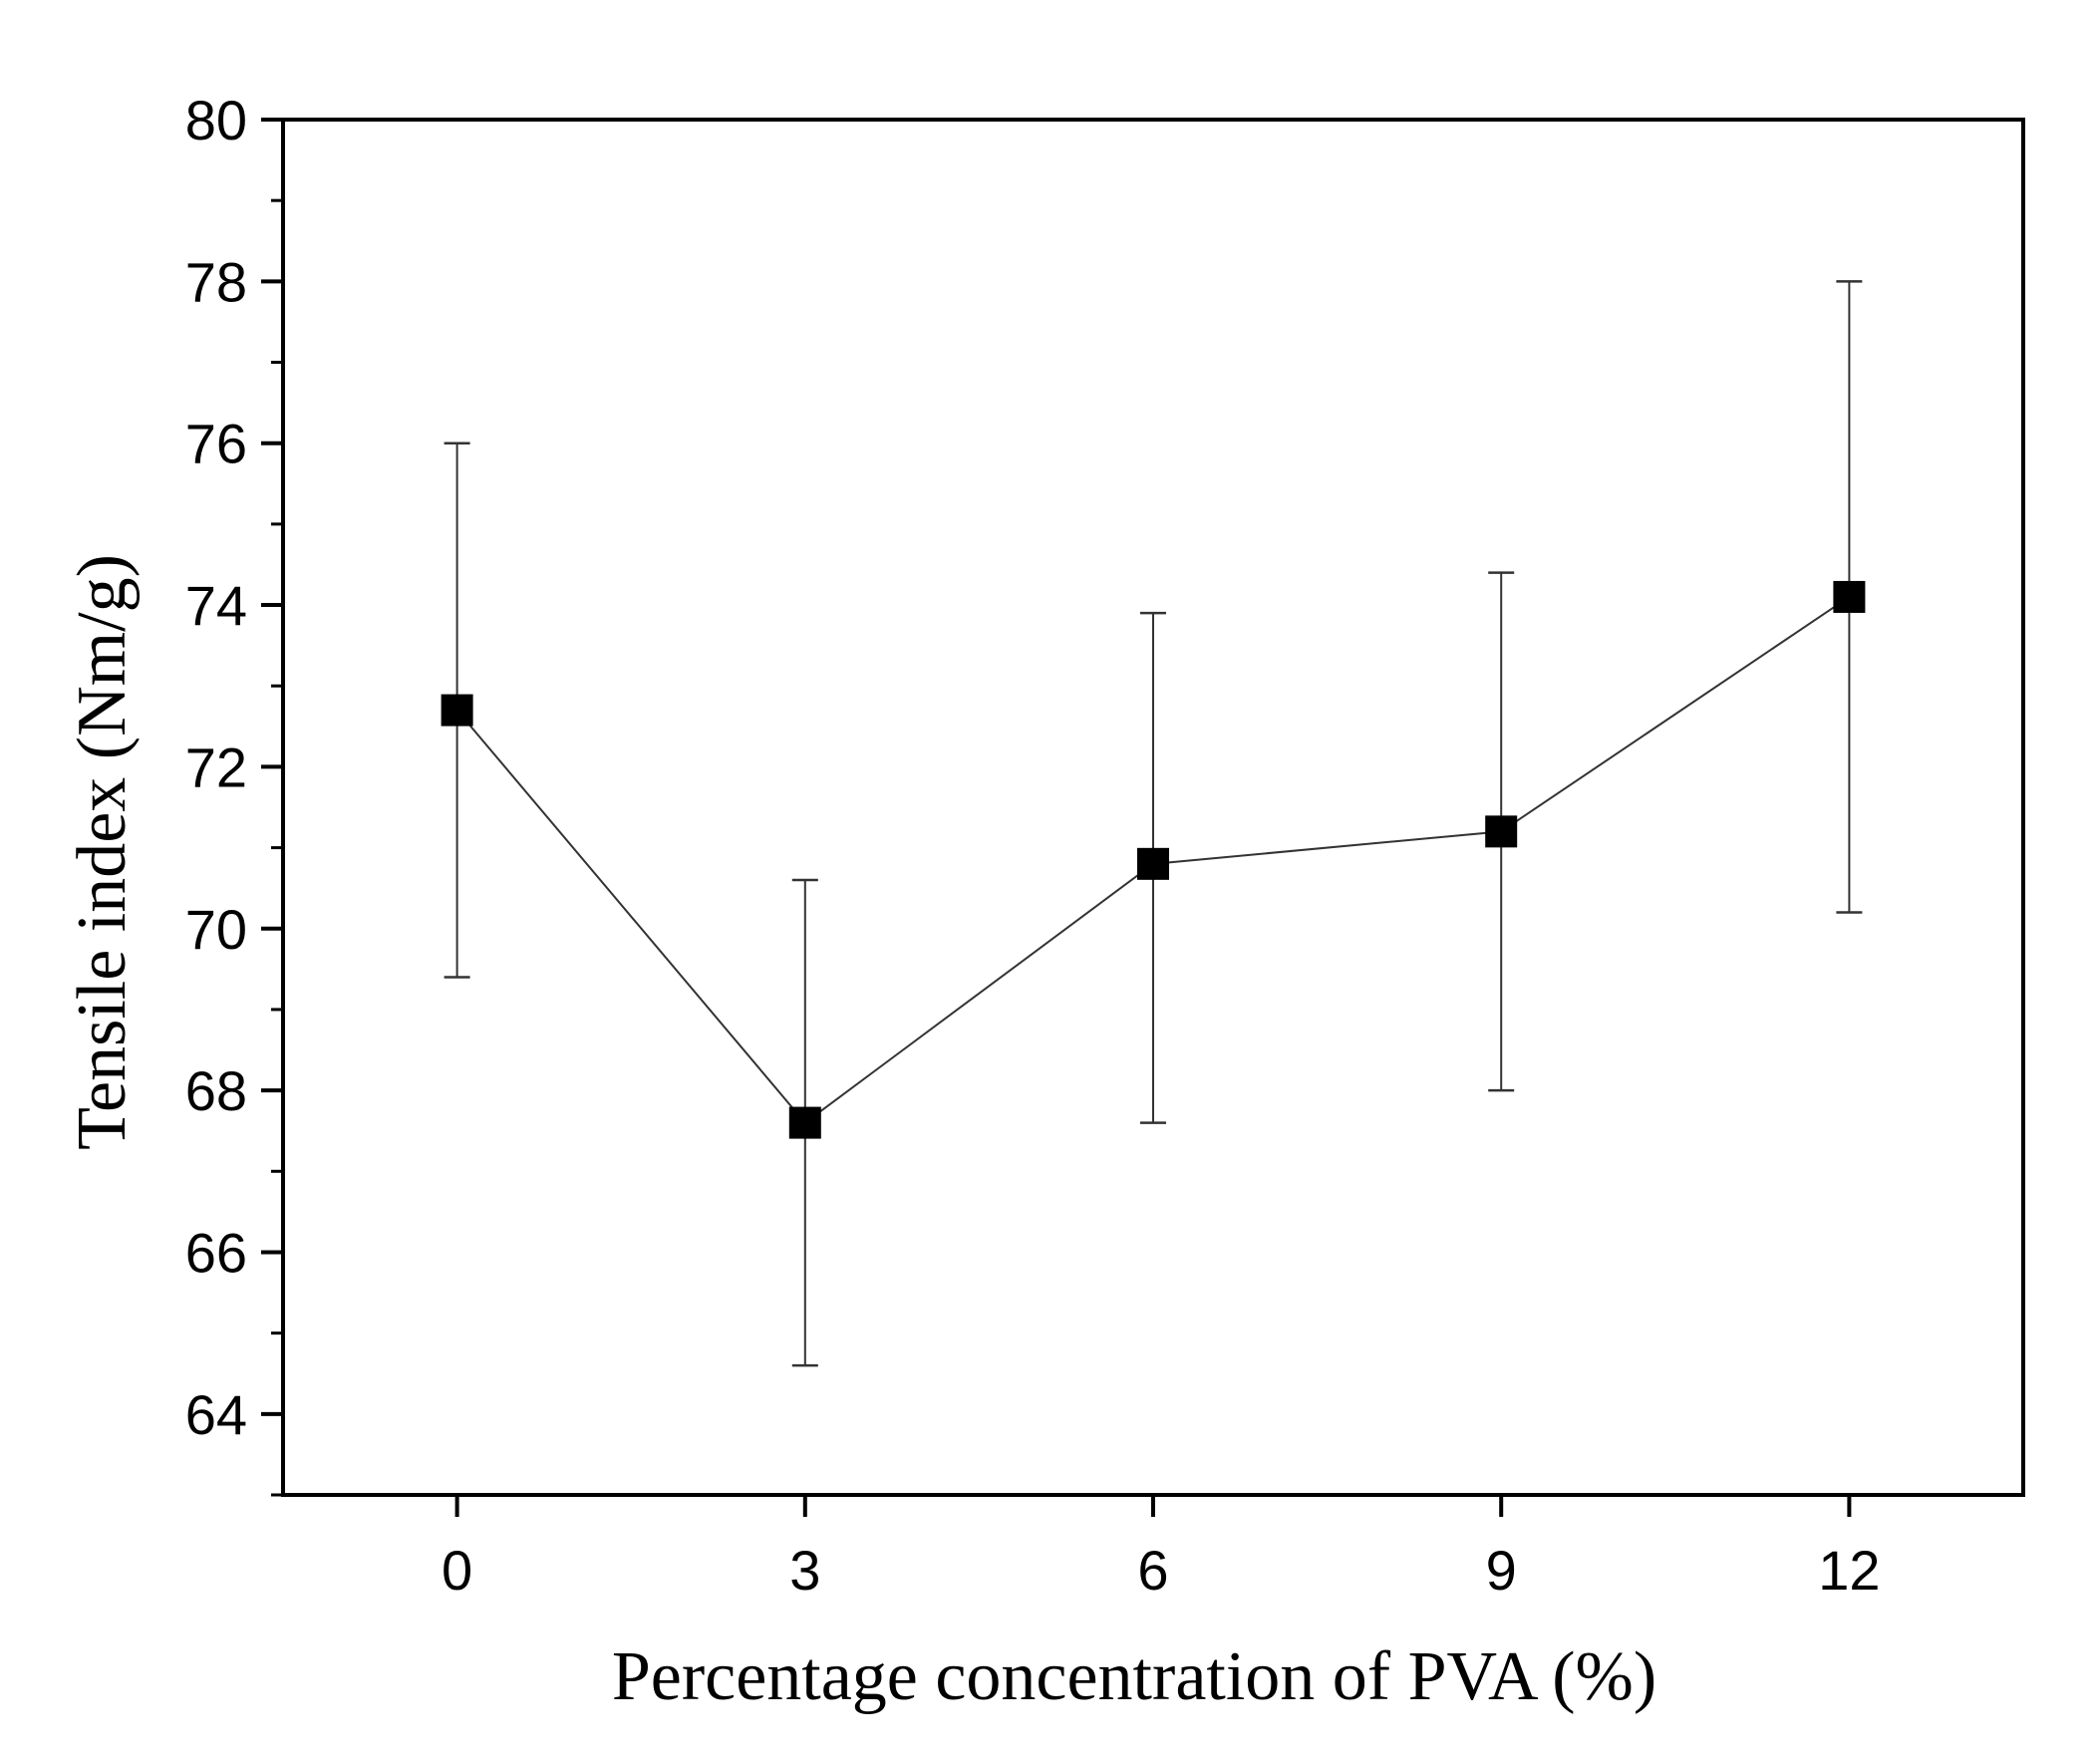  I want to click on y-tick-label: 70, so click(216, 929).